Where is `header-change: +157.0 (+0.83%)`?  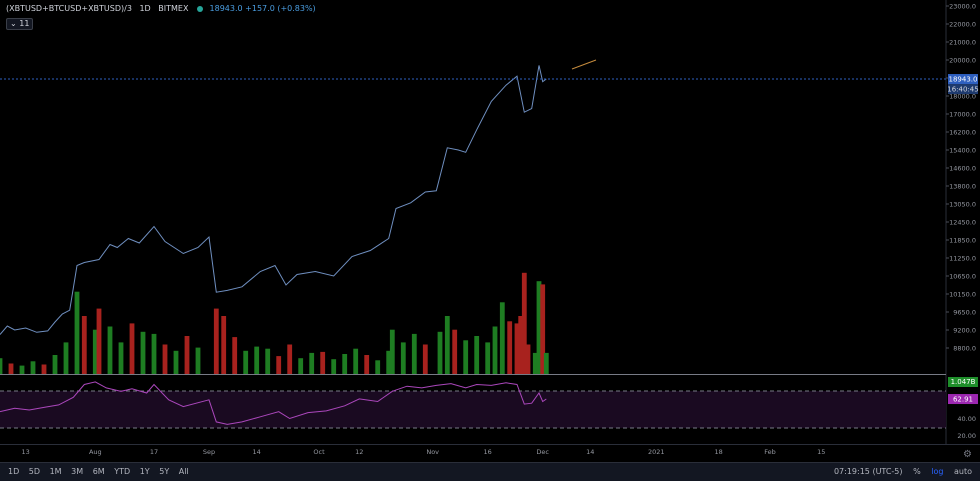
header-change: +157.0 (+0.83%) is located at coordinates (280, 8).